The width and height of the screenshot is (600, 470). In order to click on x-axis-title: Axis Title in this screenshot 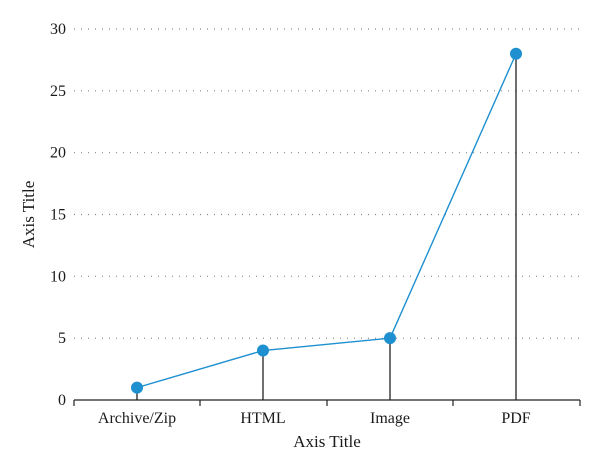, I will do `click(327, 441)`.